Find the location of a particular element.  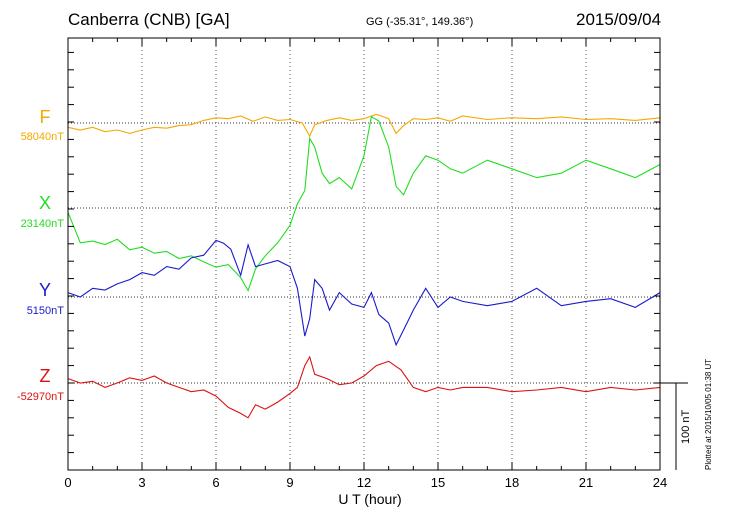

channel-baseline-y: 5150nT is located at coordinates (45, 311).